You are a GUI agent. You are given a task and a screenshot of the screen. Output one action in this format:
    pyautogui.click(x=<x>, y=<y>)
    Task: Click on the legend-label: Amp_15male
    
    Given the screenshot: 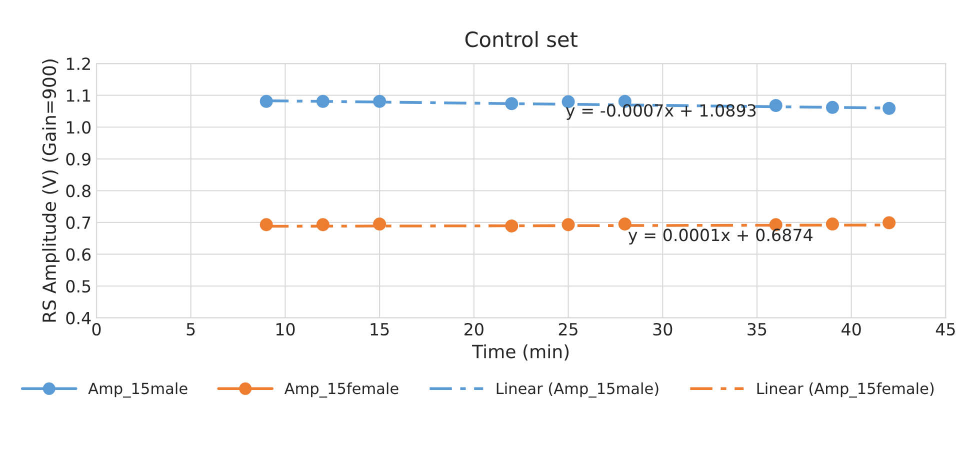 What is the action you would take?
    pyautogui.click(x=138, y=390)
    